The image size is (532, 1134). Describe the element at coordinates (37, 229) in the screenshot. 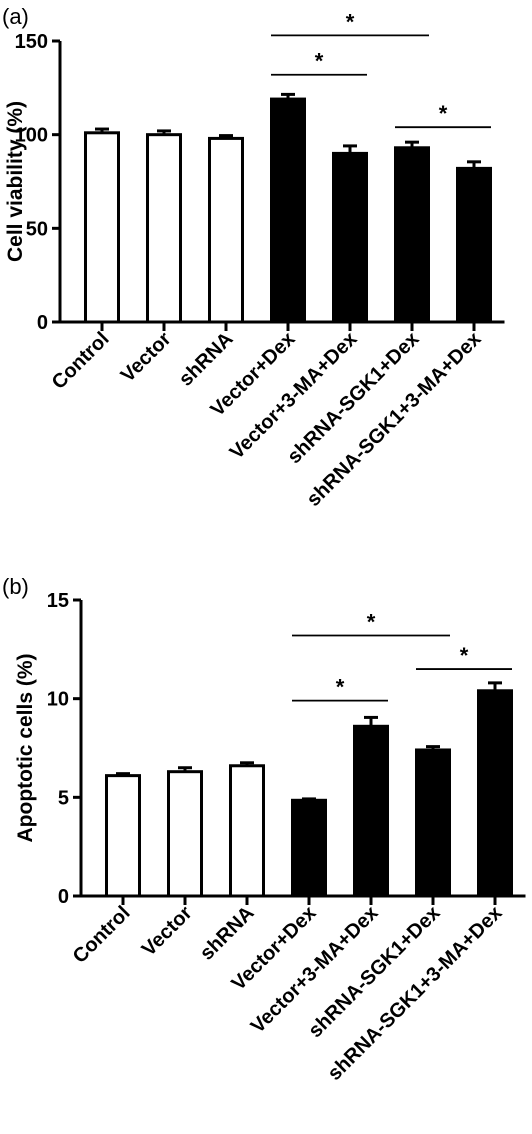

I see `y-tick-label: 50` at that location.